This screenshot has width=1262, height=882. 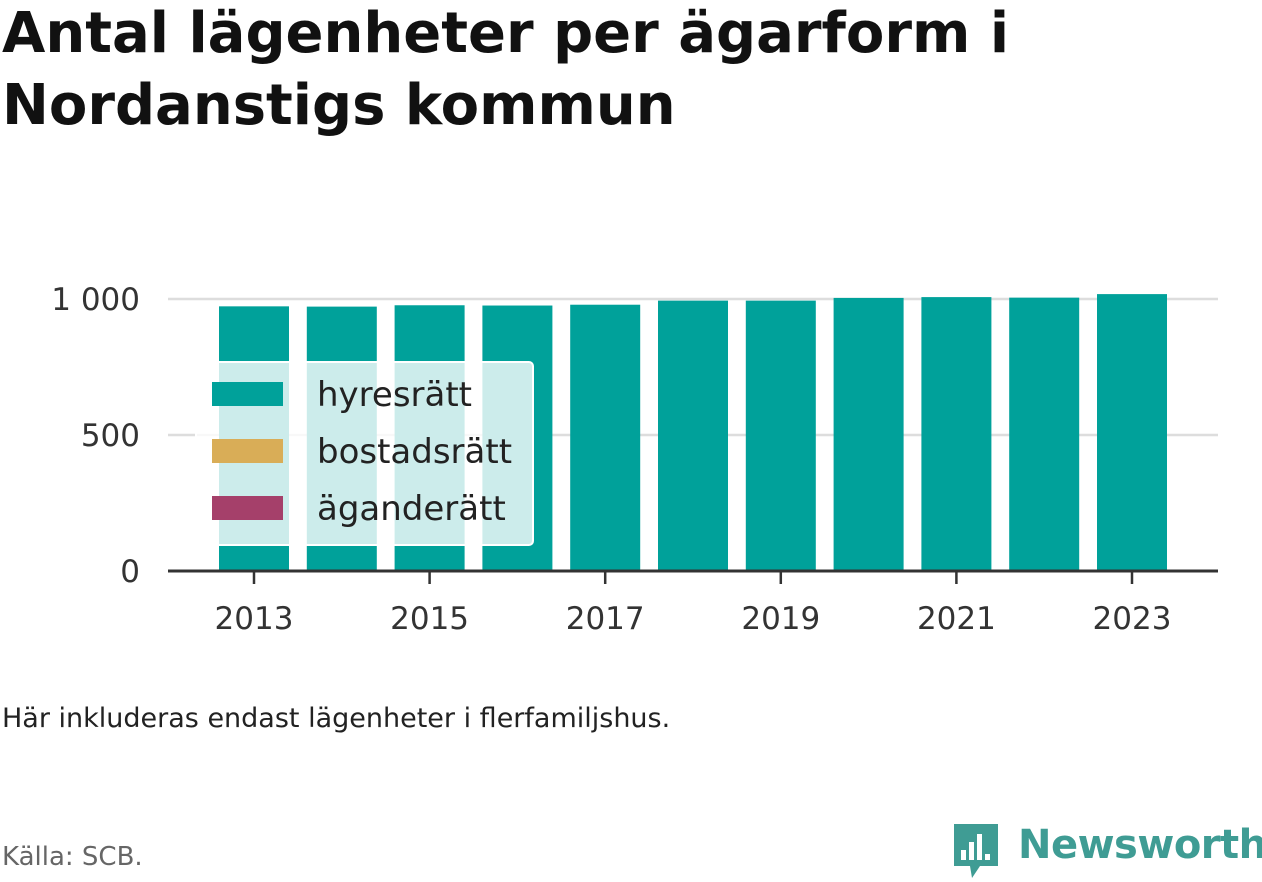 I want to click on x-tick-label: 2023, so click(x=1132, y=619).